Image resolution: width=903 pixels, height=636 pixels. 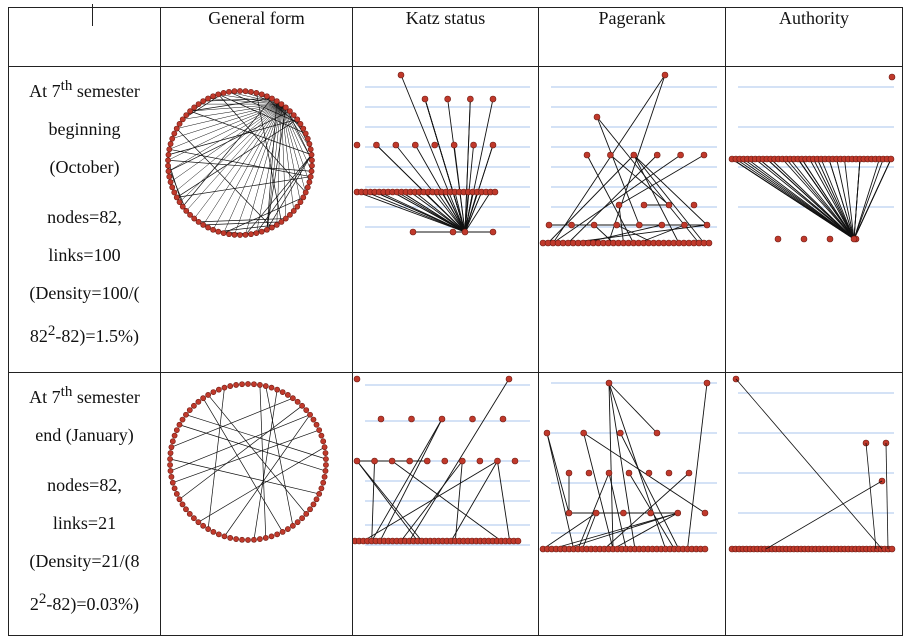 I want to click on header-authority: Authority, so click(x=814, y=37).